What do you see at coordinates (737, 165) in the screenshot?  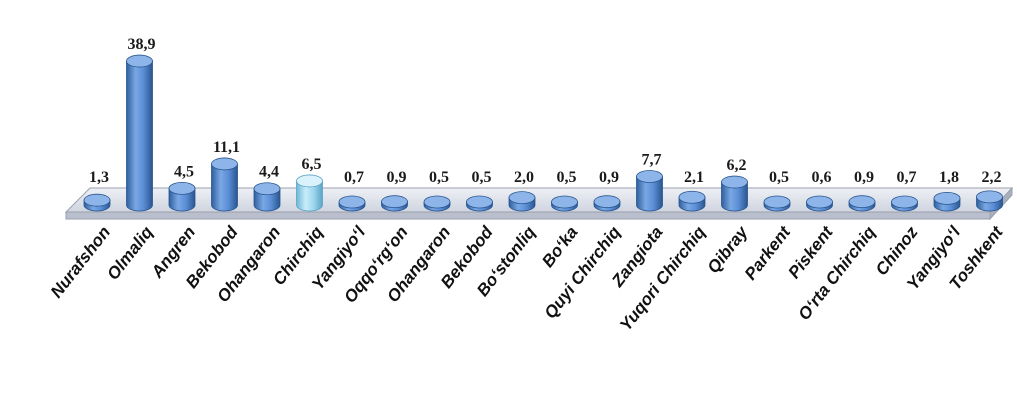 I see `value-label: 6,2` at bounding box center [737, 165].